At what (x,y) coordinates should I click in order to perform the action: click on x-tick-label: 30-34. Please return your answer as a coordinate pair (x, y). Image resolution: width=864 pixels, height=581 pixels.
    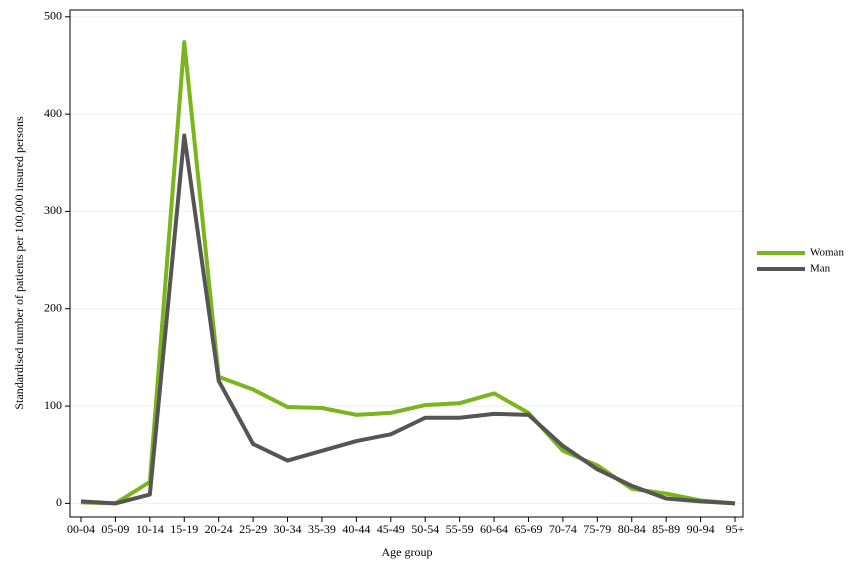
    Looking at the image, I should click on (288, 529).